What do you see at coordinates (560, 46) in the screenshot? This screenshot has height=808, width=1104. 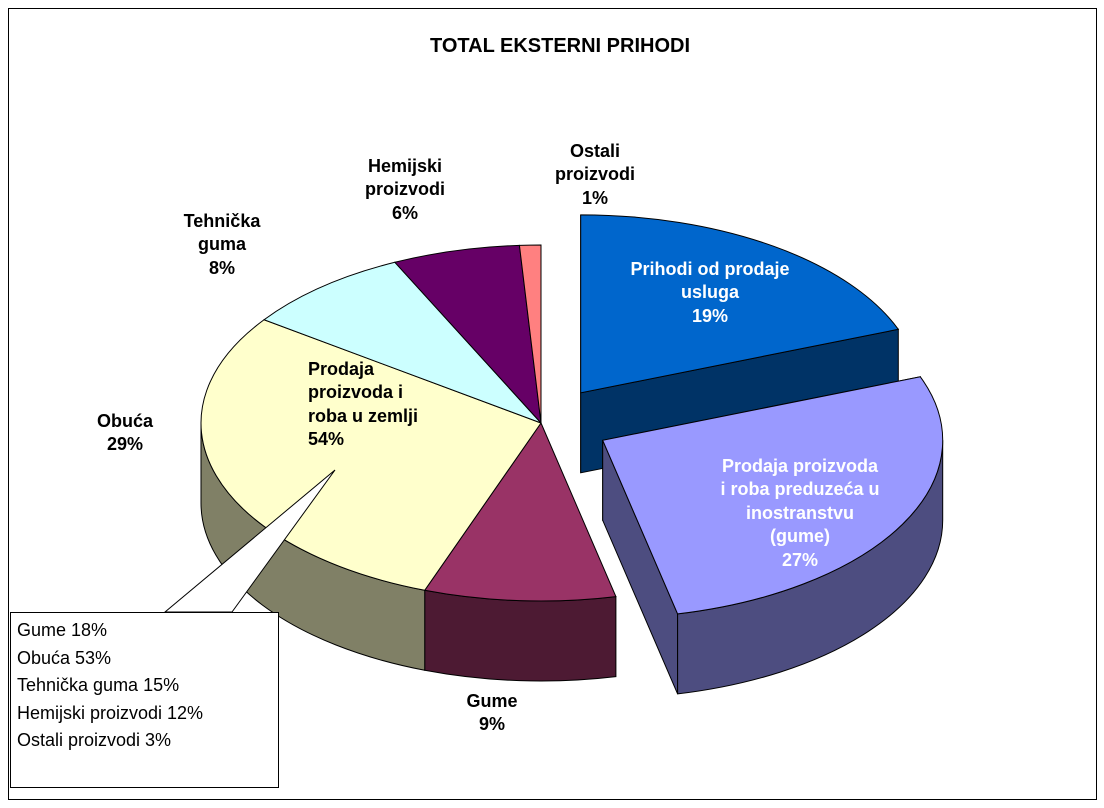 I see `chart-title: TOTAL EKSTERNI PRIHODI` at bounding box center [560, 46].